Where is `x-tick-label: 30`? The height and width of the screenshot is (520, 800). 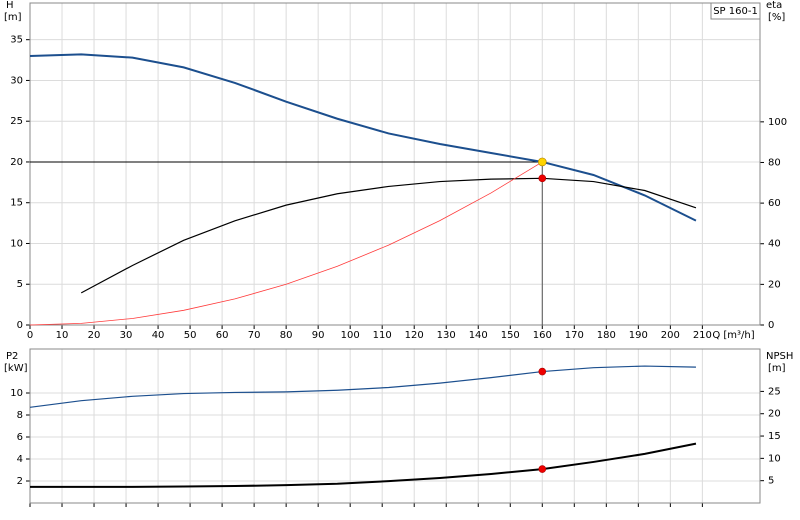
x-tick-label: 30 is located at coordinates (126, 335).